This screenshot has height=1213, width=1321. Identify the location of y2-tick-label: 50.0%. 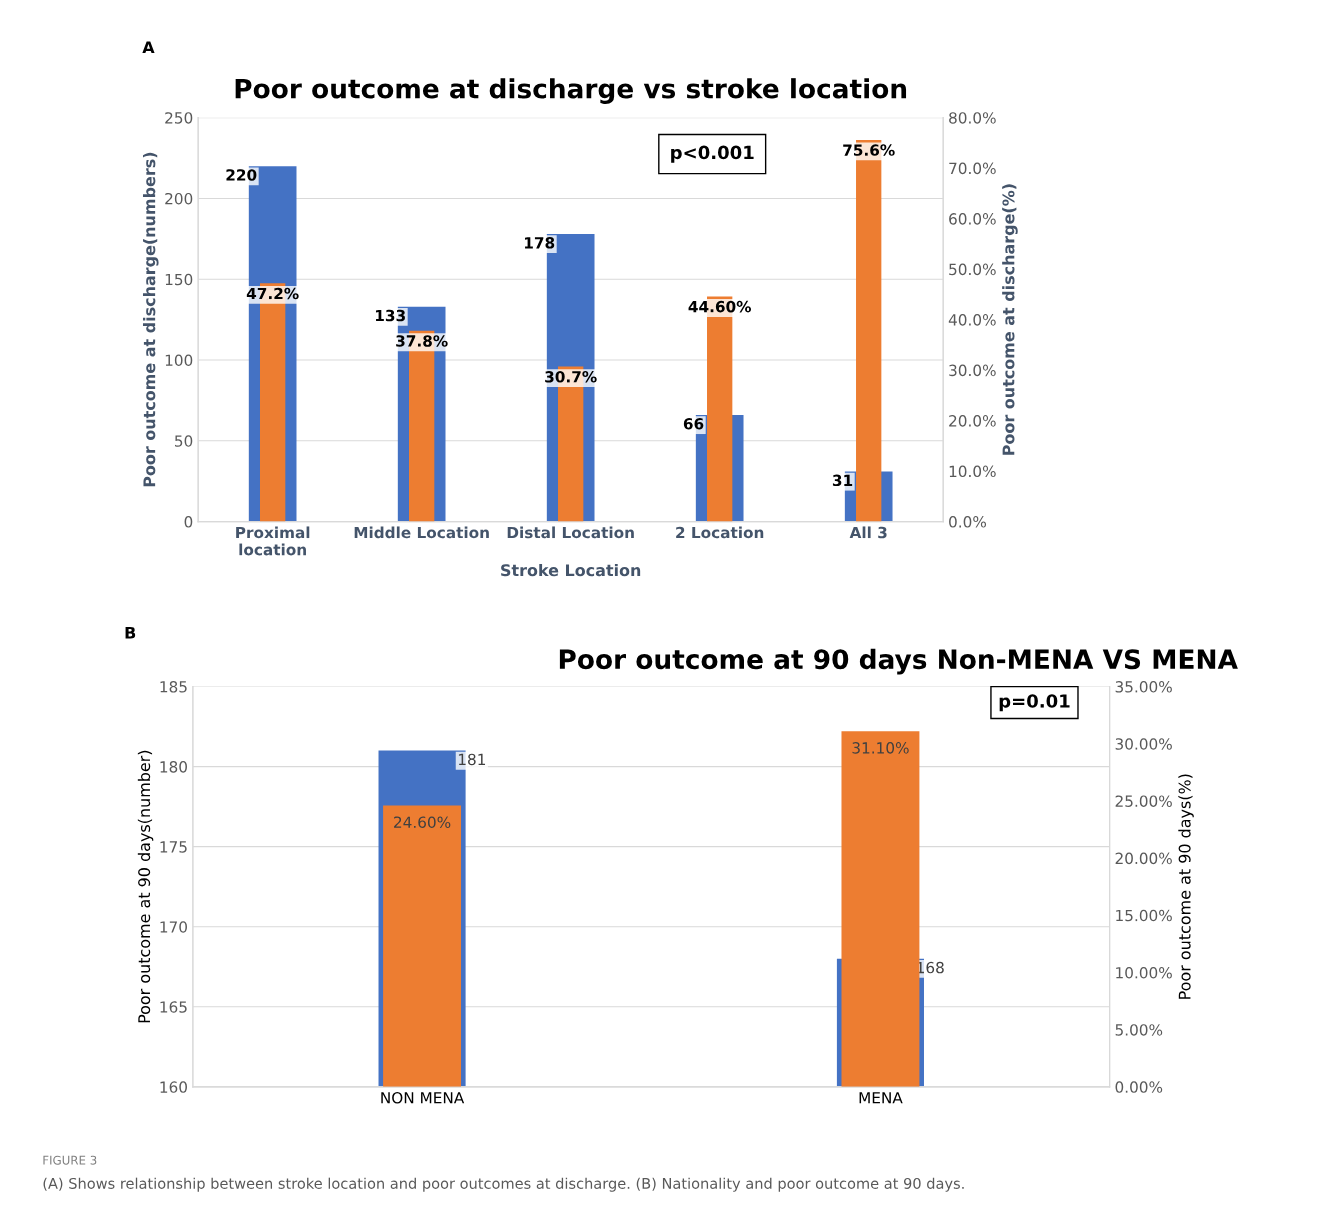
(972, 269).